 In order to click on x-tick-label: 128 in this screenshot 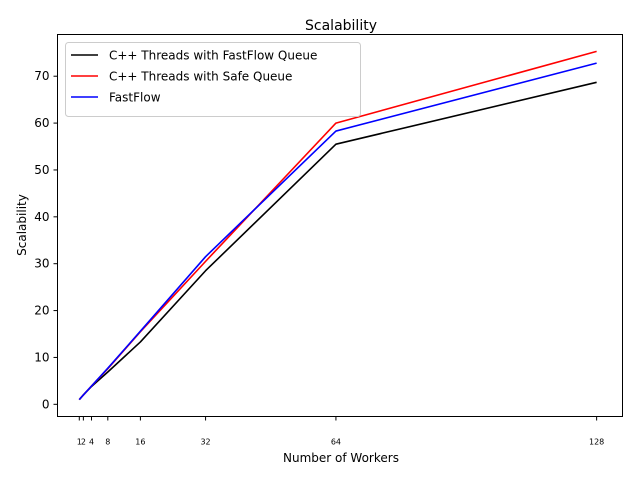, I will do `click(596, 442)`.